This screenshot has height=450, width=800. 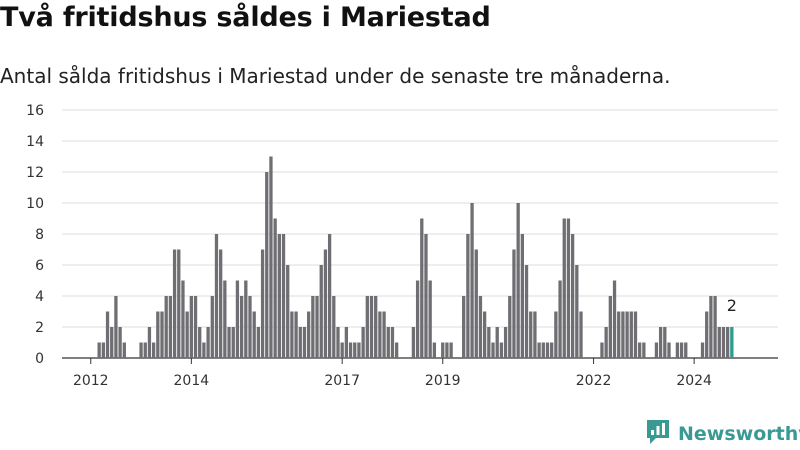 I want to click on last-value-label: 2, so click(x=732, y=305).